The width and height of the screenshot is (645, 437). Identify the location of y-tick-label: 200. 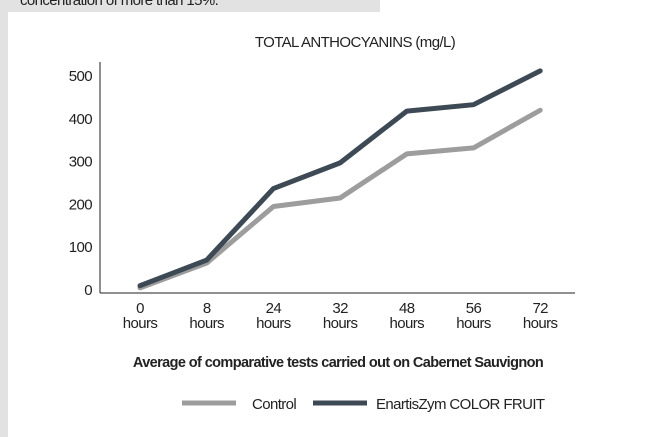
(80, 204).